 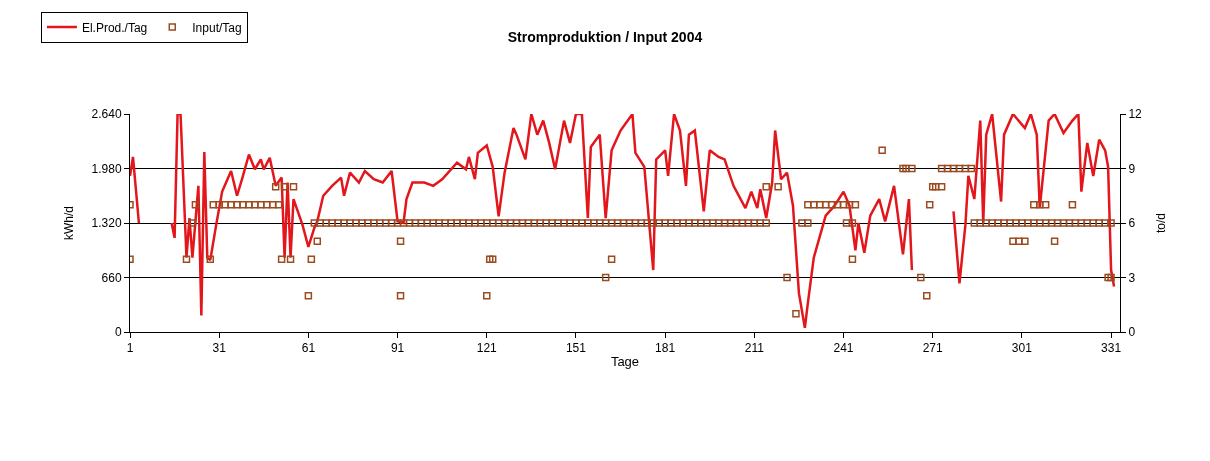 I want to click on legend-label: Input/Tag, so click(x=217, y=27).